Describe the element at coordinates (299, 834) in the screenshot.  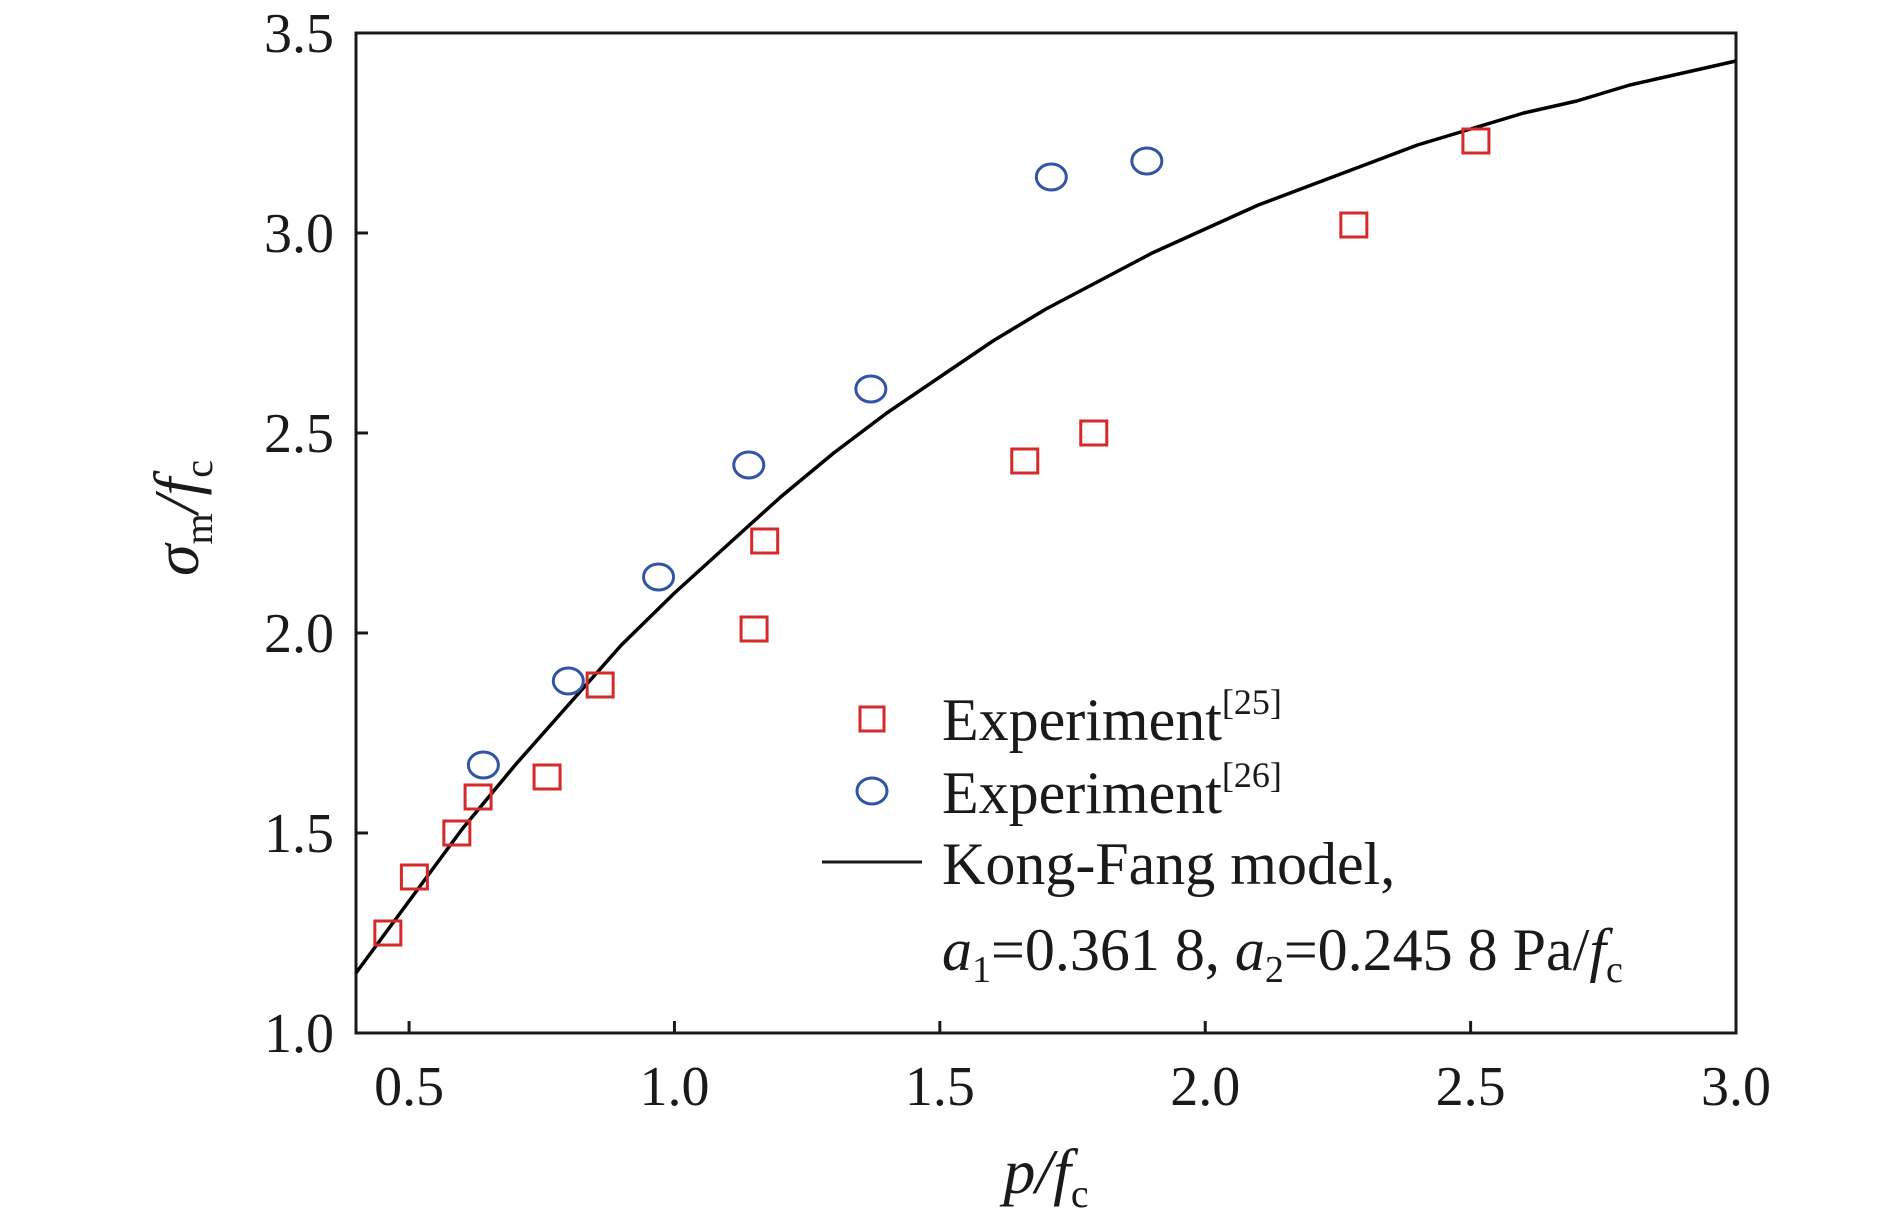
I see `y-tick-label: 1.5` at that location.